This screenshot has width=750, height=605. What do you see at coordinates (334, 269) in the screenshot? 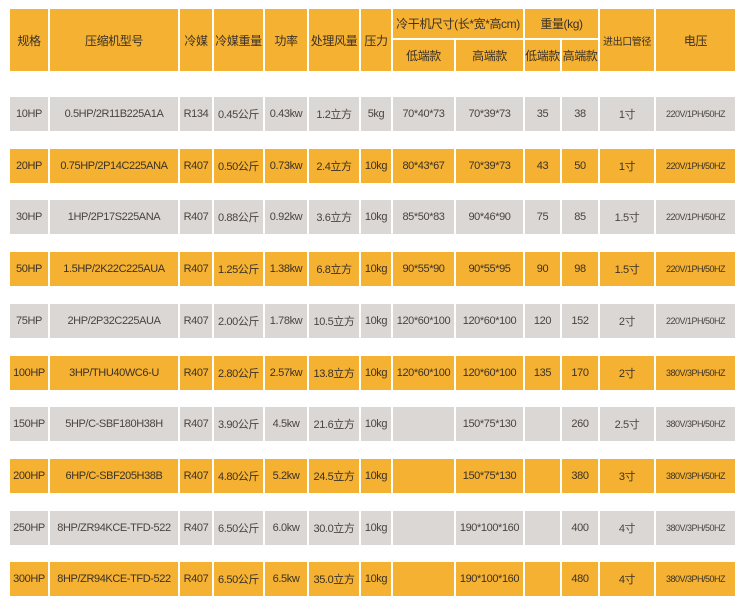
I see `cell-air-flow: 6.8立方` at bounding box center [334, 269].